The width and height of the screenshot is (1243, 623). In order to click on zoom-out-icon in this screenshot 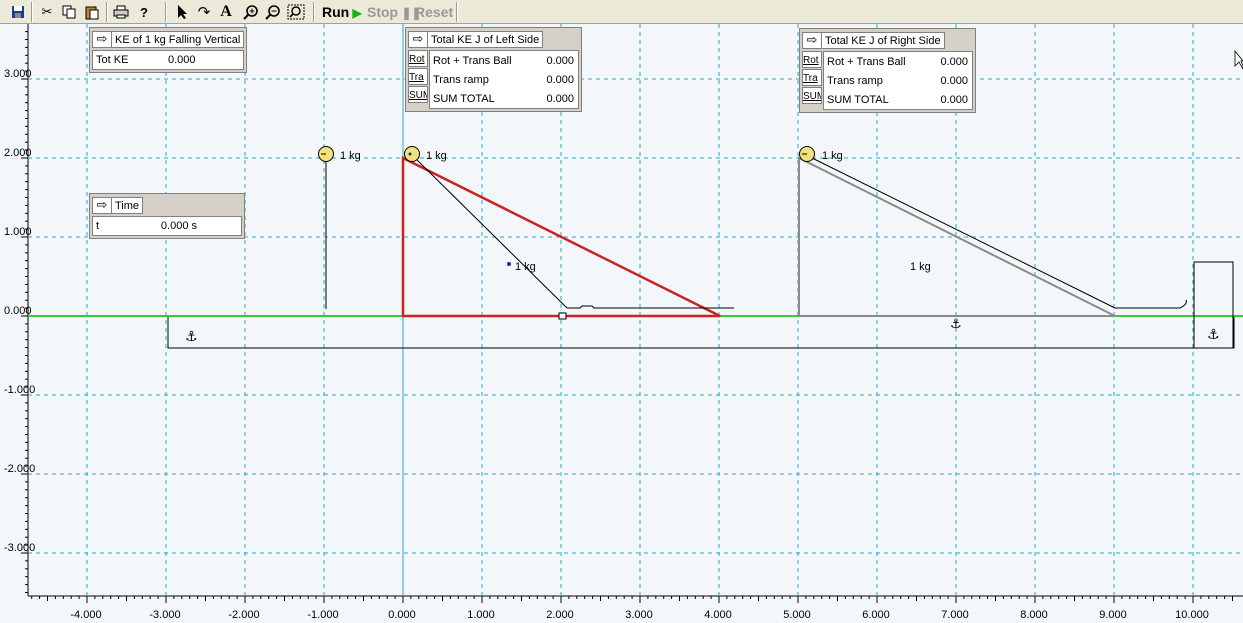, I will do `click(272, 12)`.